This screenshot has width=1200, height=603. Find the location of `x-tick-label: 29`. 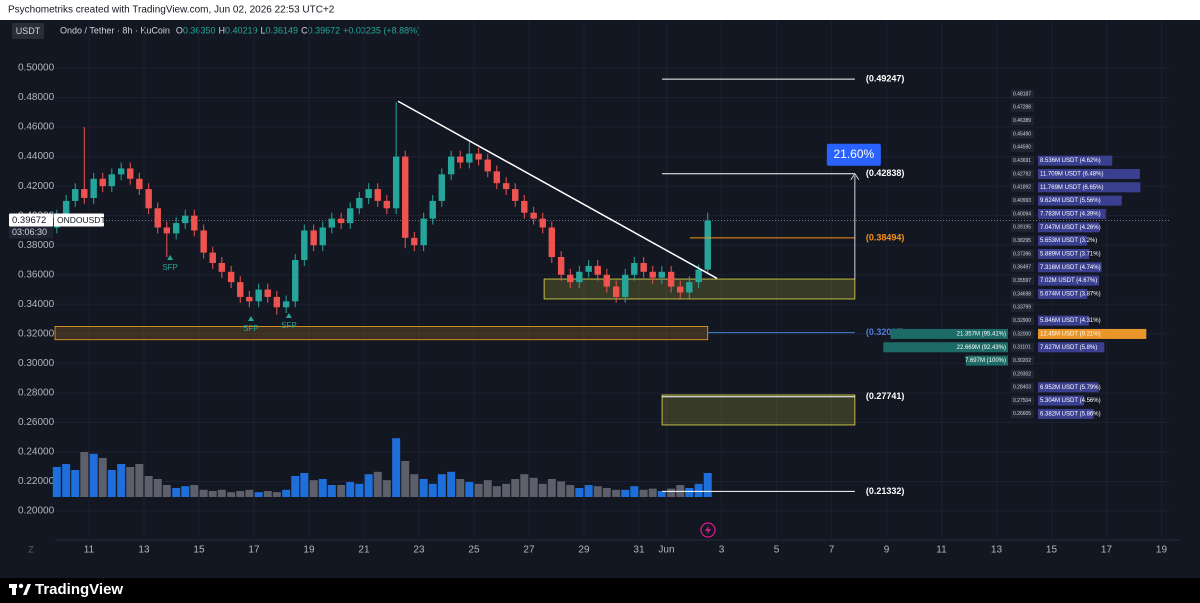

x-tick-label: 29 is located at coordinates (584, 550).